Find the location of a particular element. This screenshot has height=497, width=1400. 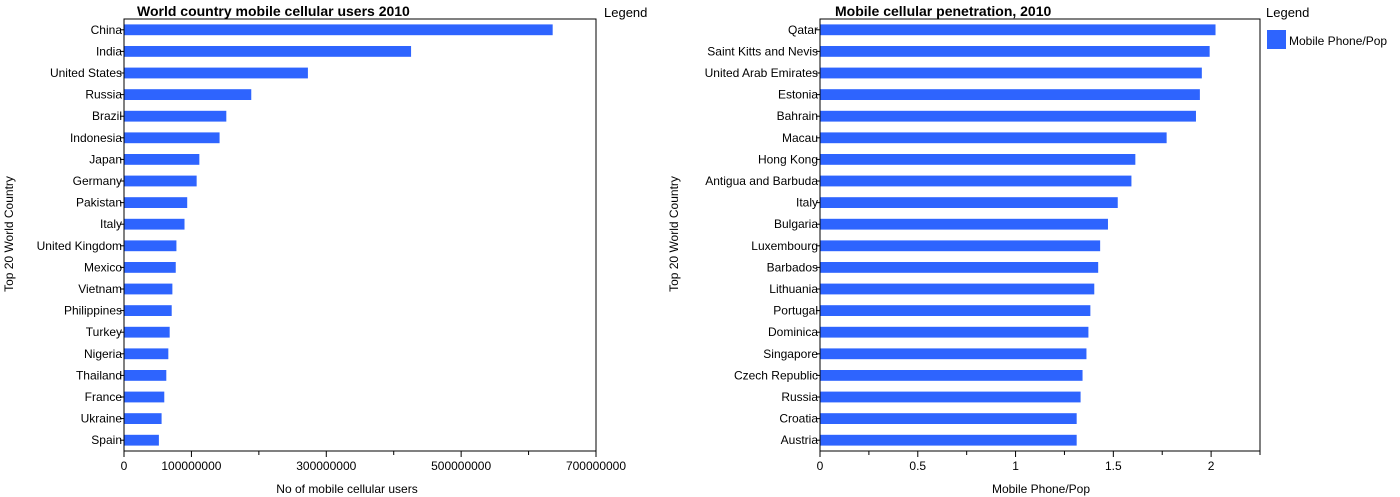

chart2-x-tick-label: 0 is located at coordinates (820, 466).